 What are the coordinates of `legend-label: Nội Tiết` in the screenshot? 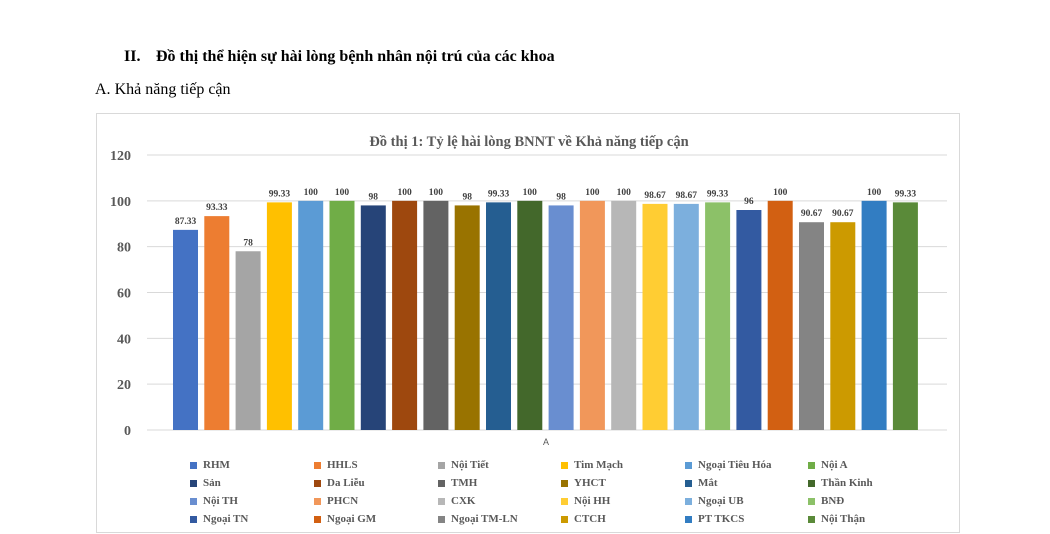 It's located at (470, 465).